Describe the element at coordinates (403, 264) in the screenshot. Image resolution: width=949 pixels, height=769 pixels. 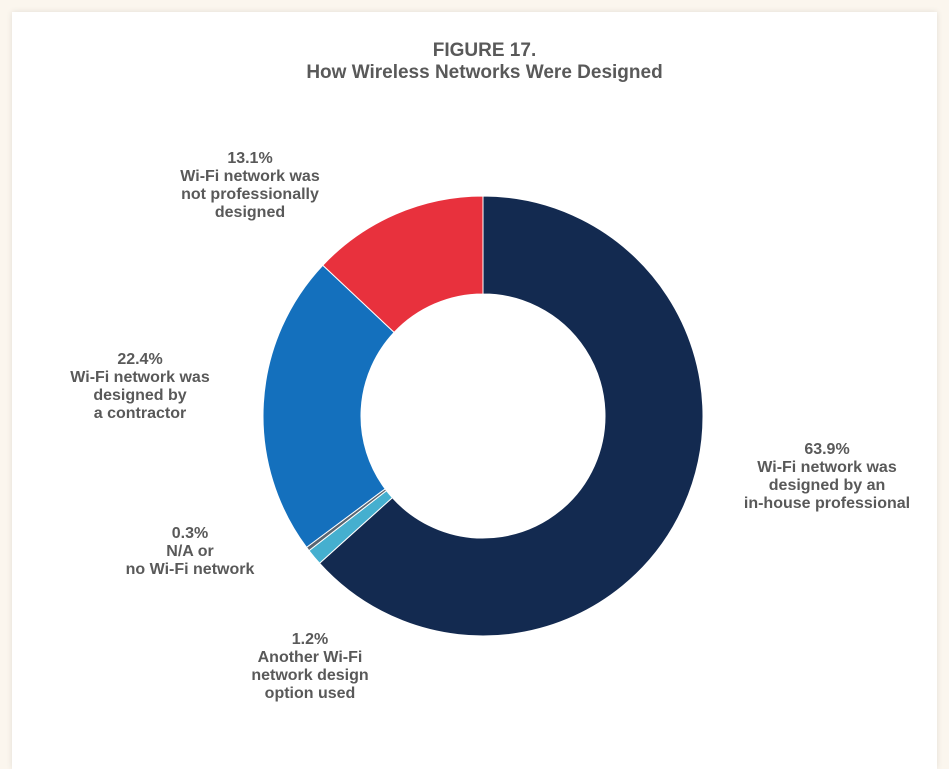
I see `donut-slice-not-professional` at that location.